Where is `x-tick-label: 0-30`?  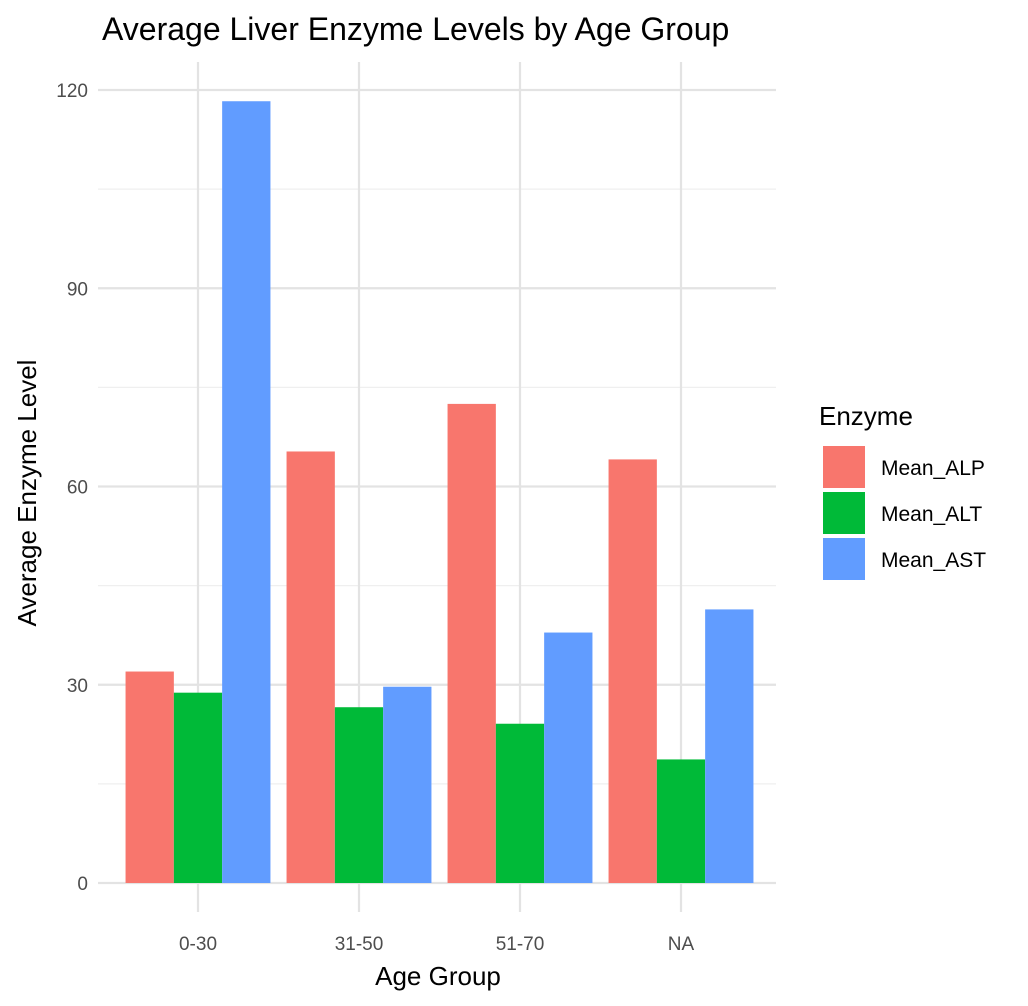 x-tick-label: 0-30 is located at coordinates (198, 944).